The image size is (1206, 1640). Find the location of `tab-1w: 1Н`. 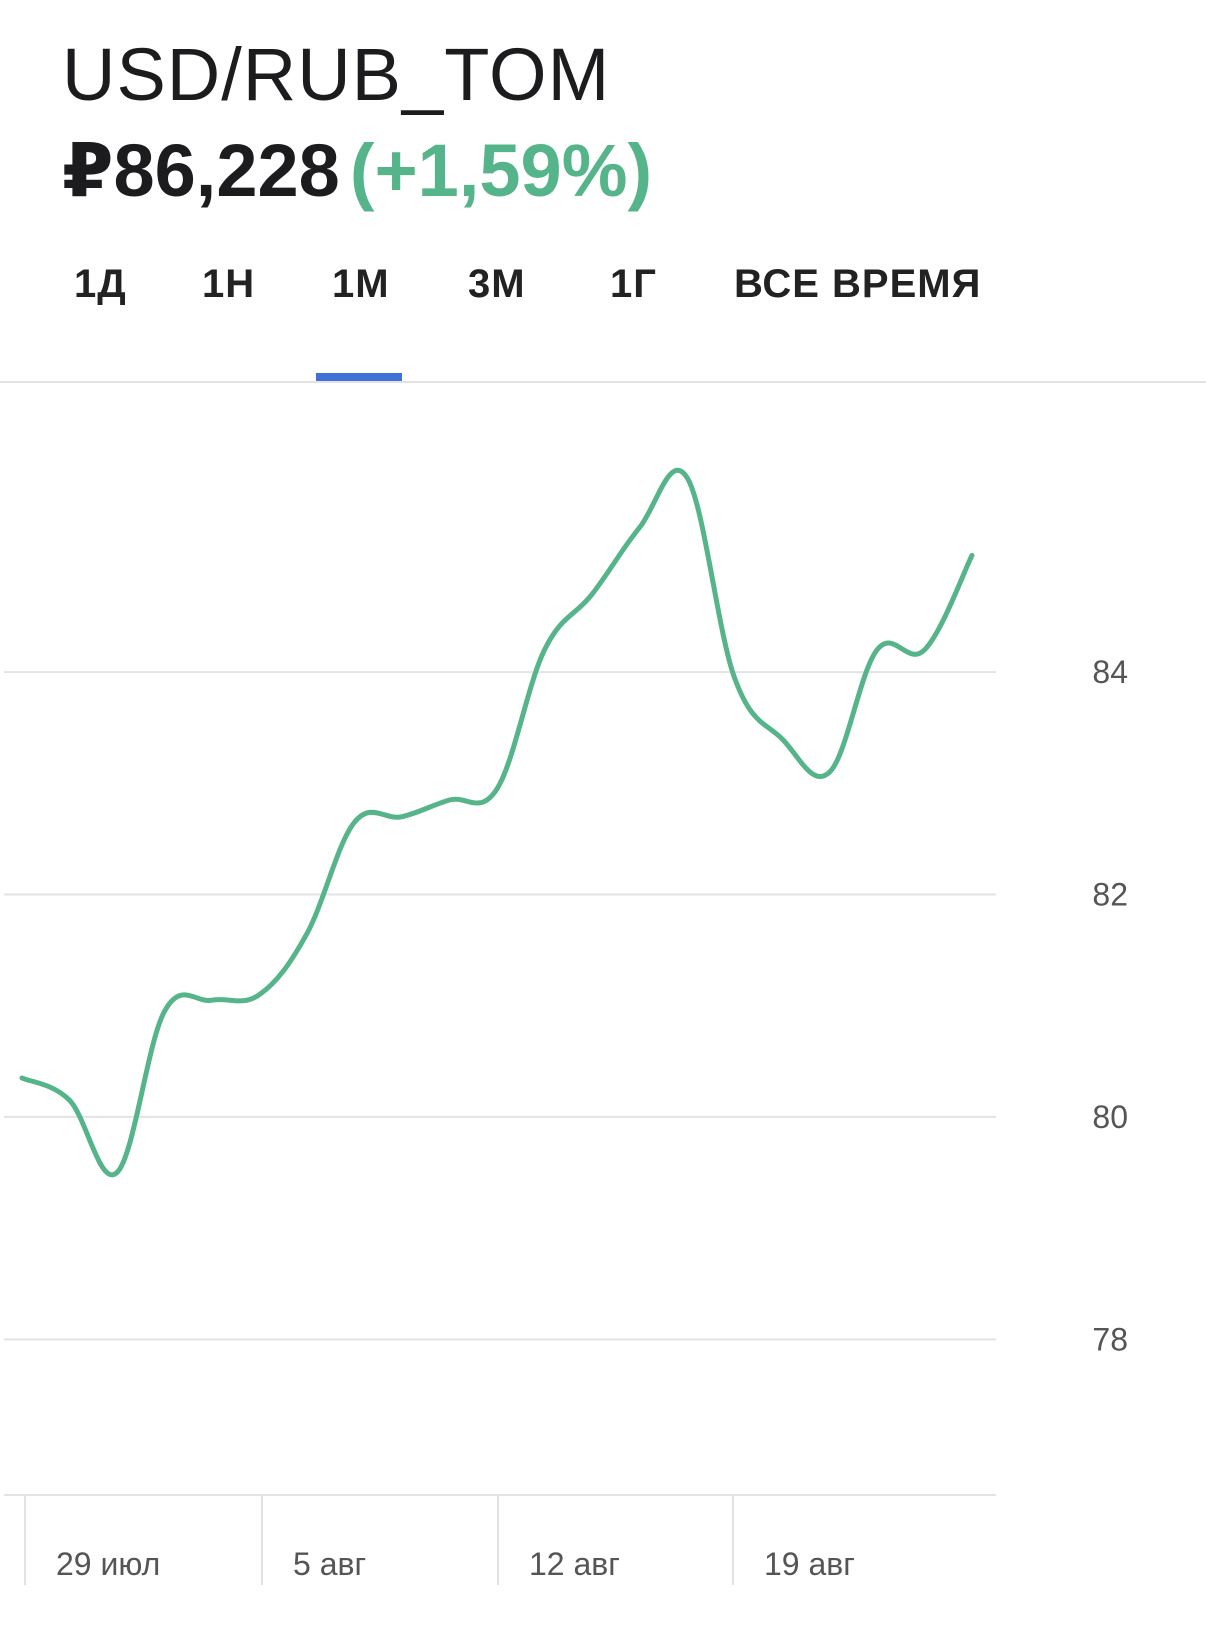

tab-1w: 1Н is located at coordinates (229, 284).